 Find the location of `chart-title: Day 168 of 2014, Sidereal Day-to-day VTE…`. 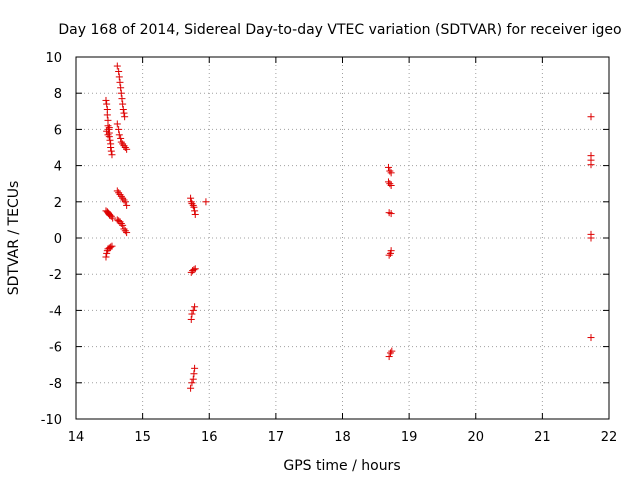

chart-title: Day 168 of 2014, Sidereal Day-to-day VTE… is located at coordinates (339, 30).